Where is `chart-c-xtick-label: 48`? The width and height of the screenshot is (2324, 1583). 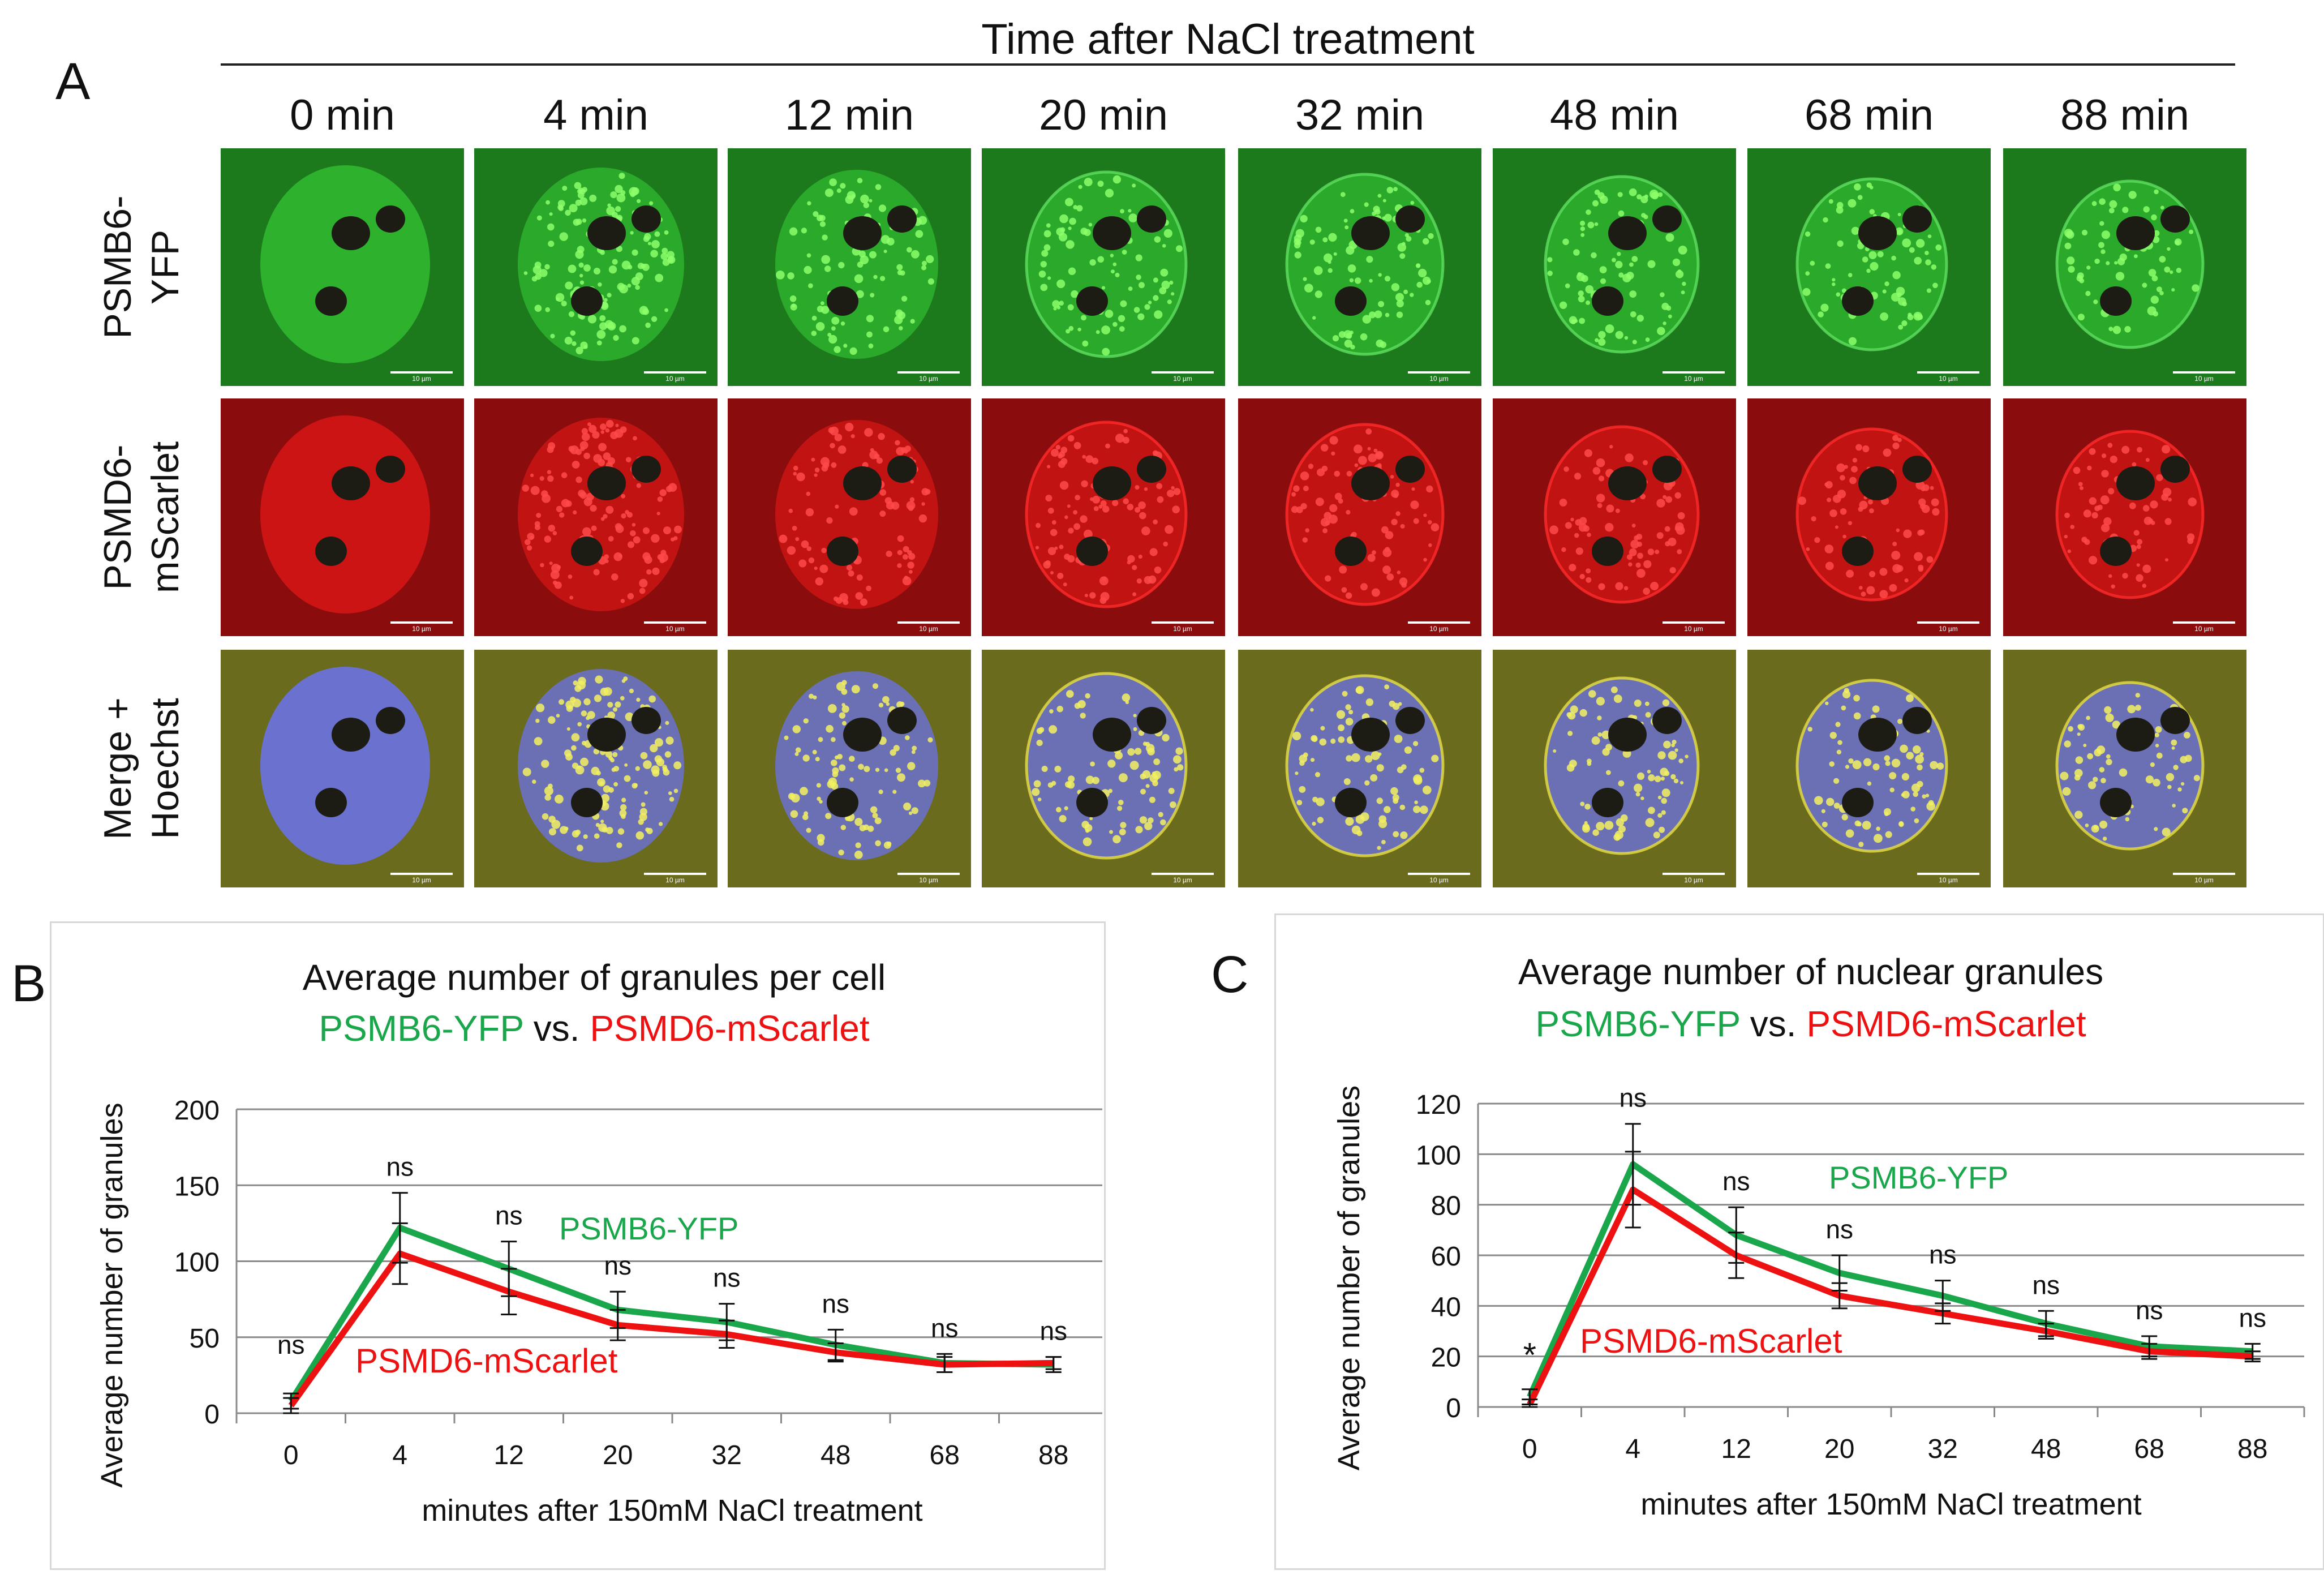 chart-c-xtick-label: 48 is located at coordinates (2046, 1449).